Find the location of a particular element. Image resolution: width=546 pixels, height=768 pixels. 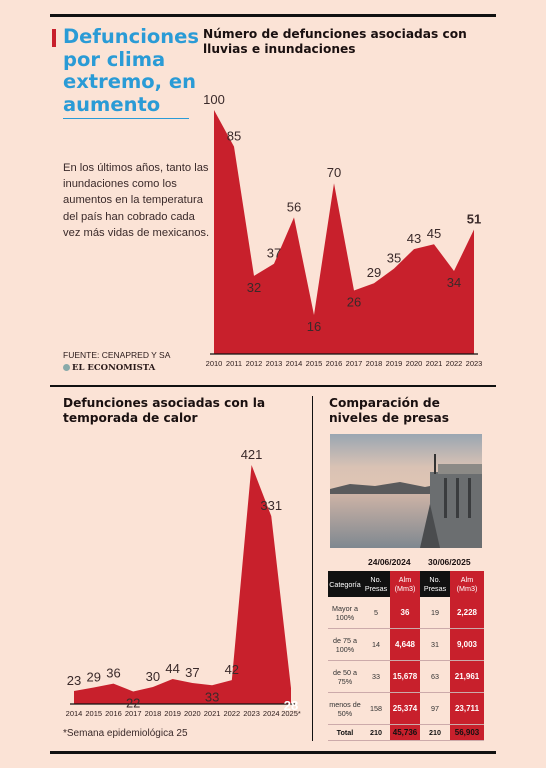

row-presas-2024: 5 is located at coordinates (376, 613).